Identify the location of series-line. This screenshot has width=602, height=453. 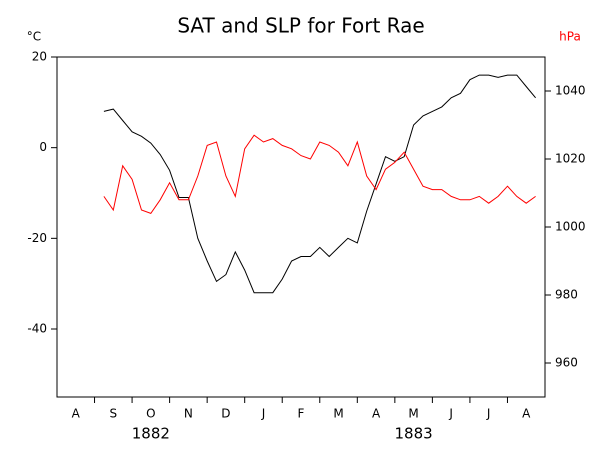
(319, 174).